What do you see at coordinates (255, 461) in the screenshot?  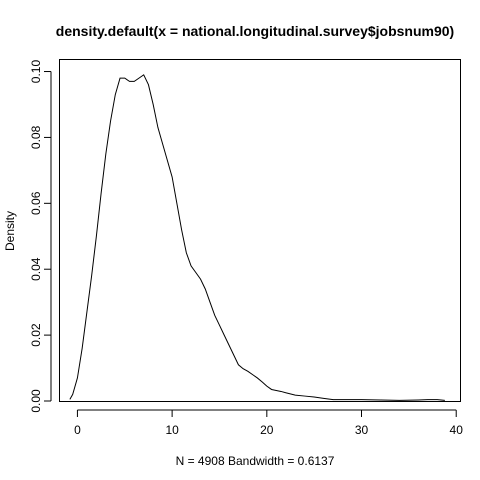 I see `x-axis-label: N = 4908 Bandwidth = 0.6137` at bounding box center [255, 461].